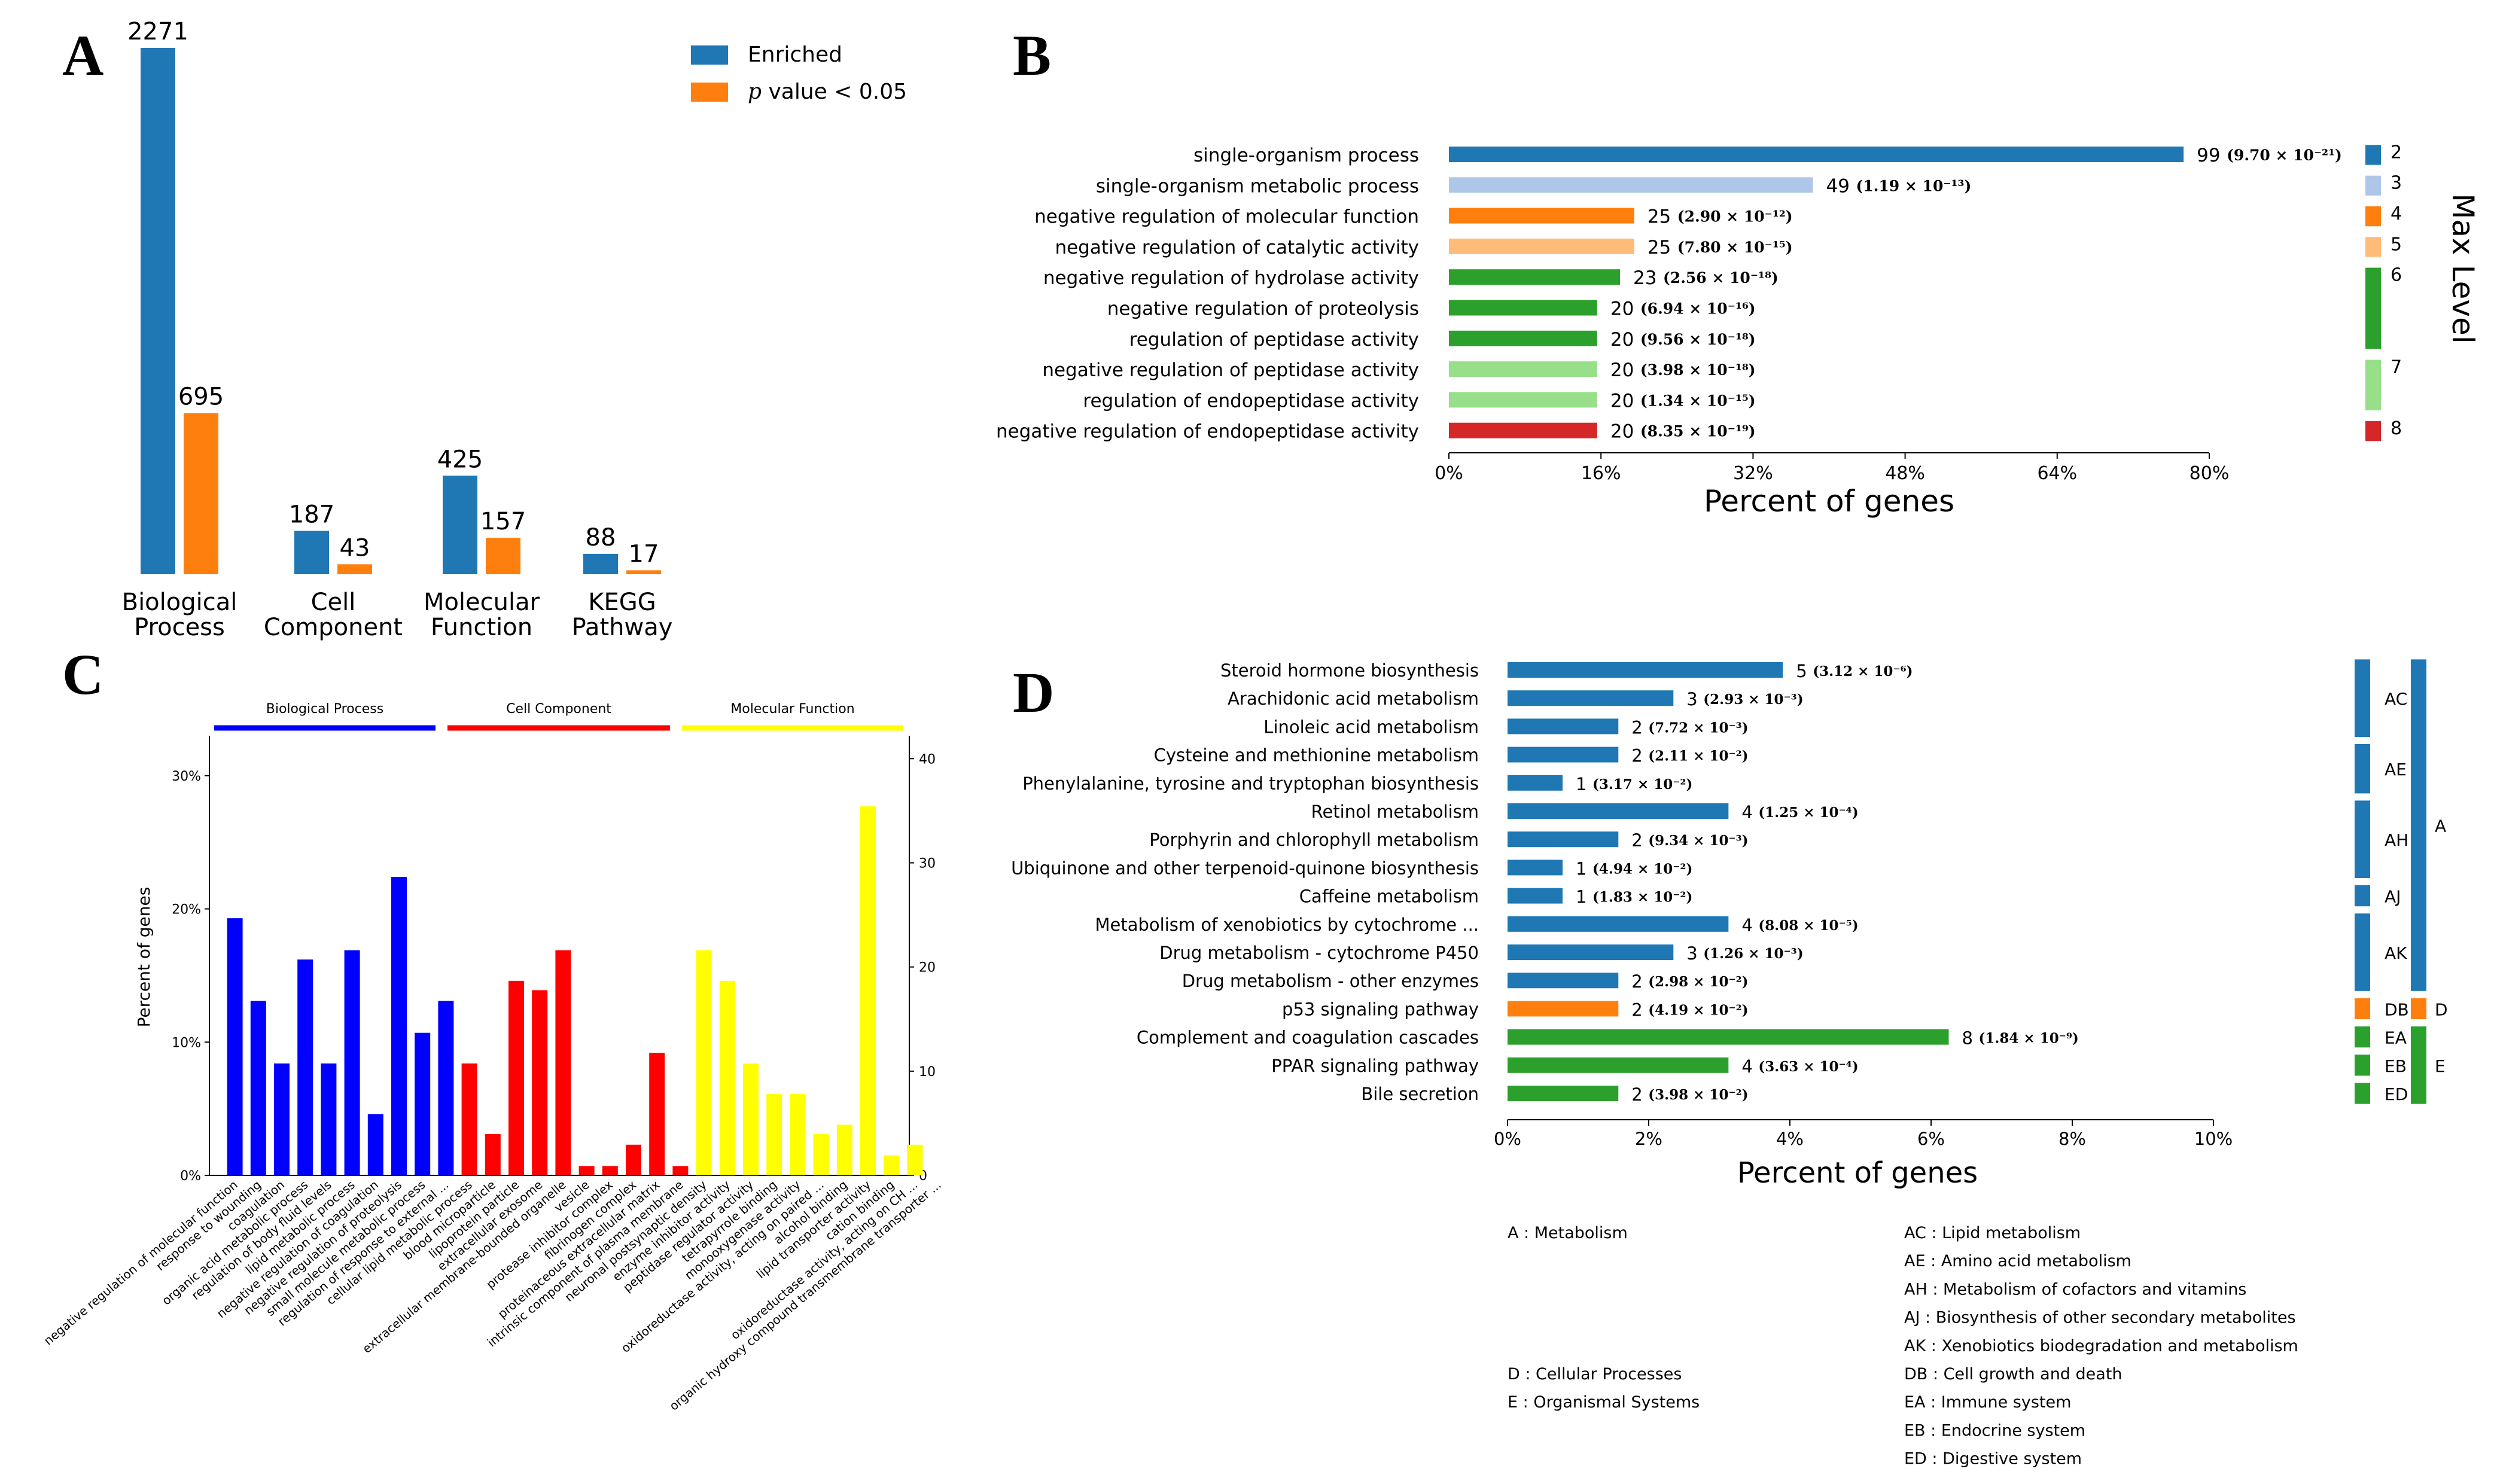 Image resolution: width=2494 pixels, height=1484 pixels. Describe the element at coordinates (2397, 1009) in the screenshot. I see `subclass-label-d-5: DB` at that location.